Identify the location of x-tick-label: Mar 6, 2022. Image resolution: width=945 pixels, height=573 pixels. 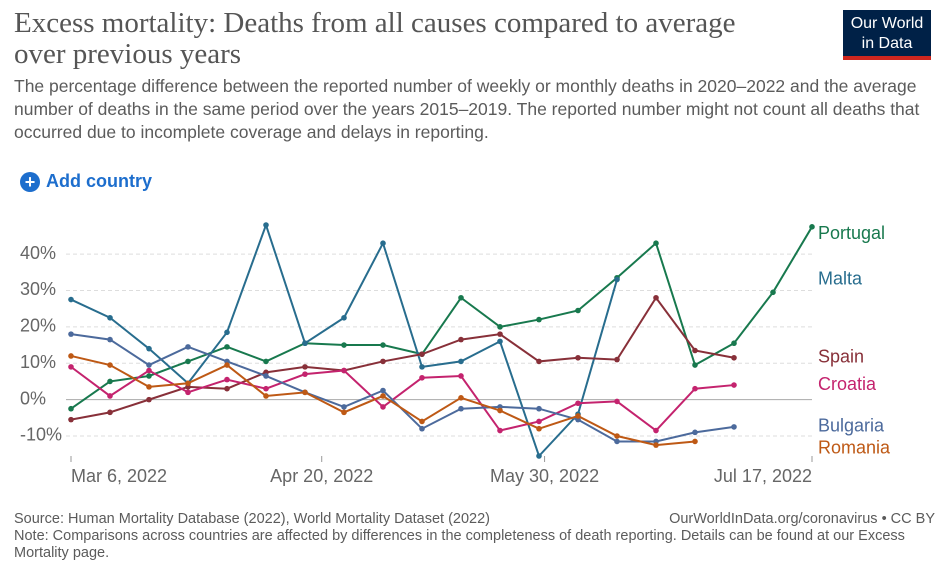
(119, 476).